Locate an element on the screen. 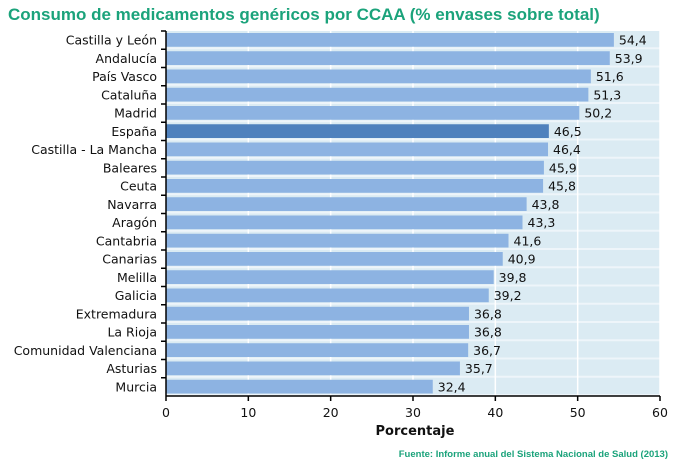  data-label: 50,2 is located at coordinates (598, 113).